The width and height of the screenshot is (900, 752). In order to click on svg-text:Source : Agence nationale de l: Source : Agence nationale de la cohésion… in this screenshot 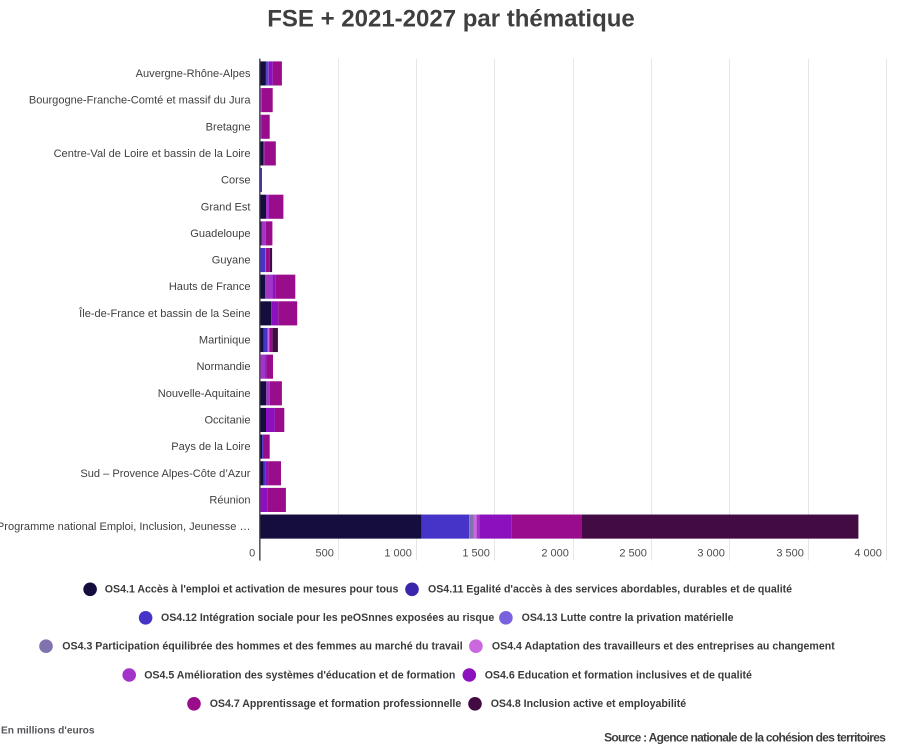, I will do `click(745, 738)`.